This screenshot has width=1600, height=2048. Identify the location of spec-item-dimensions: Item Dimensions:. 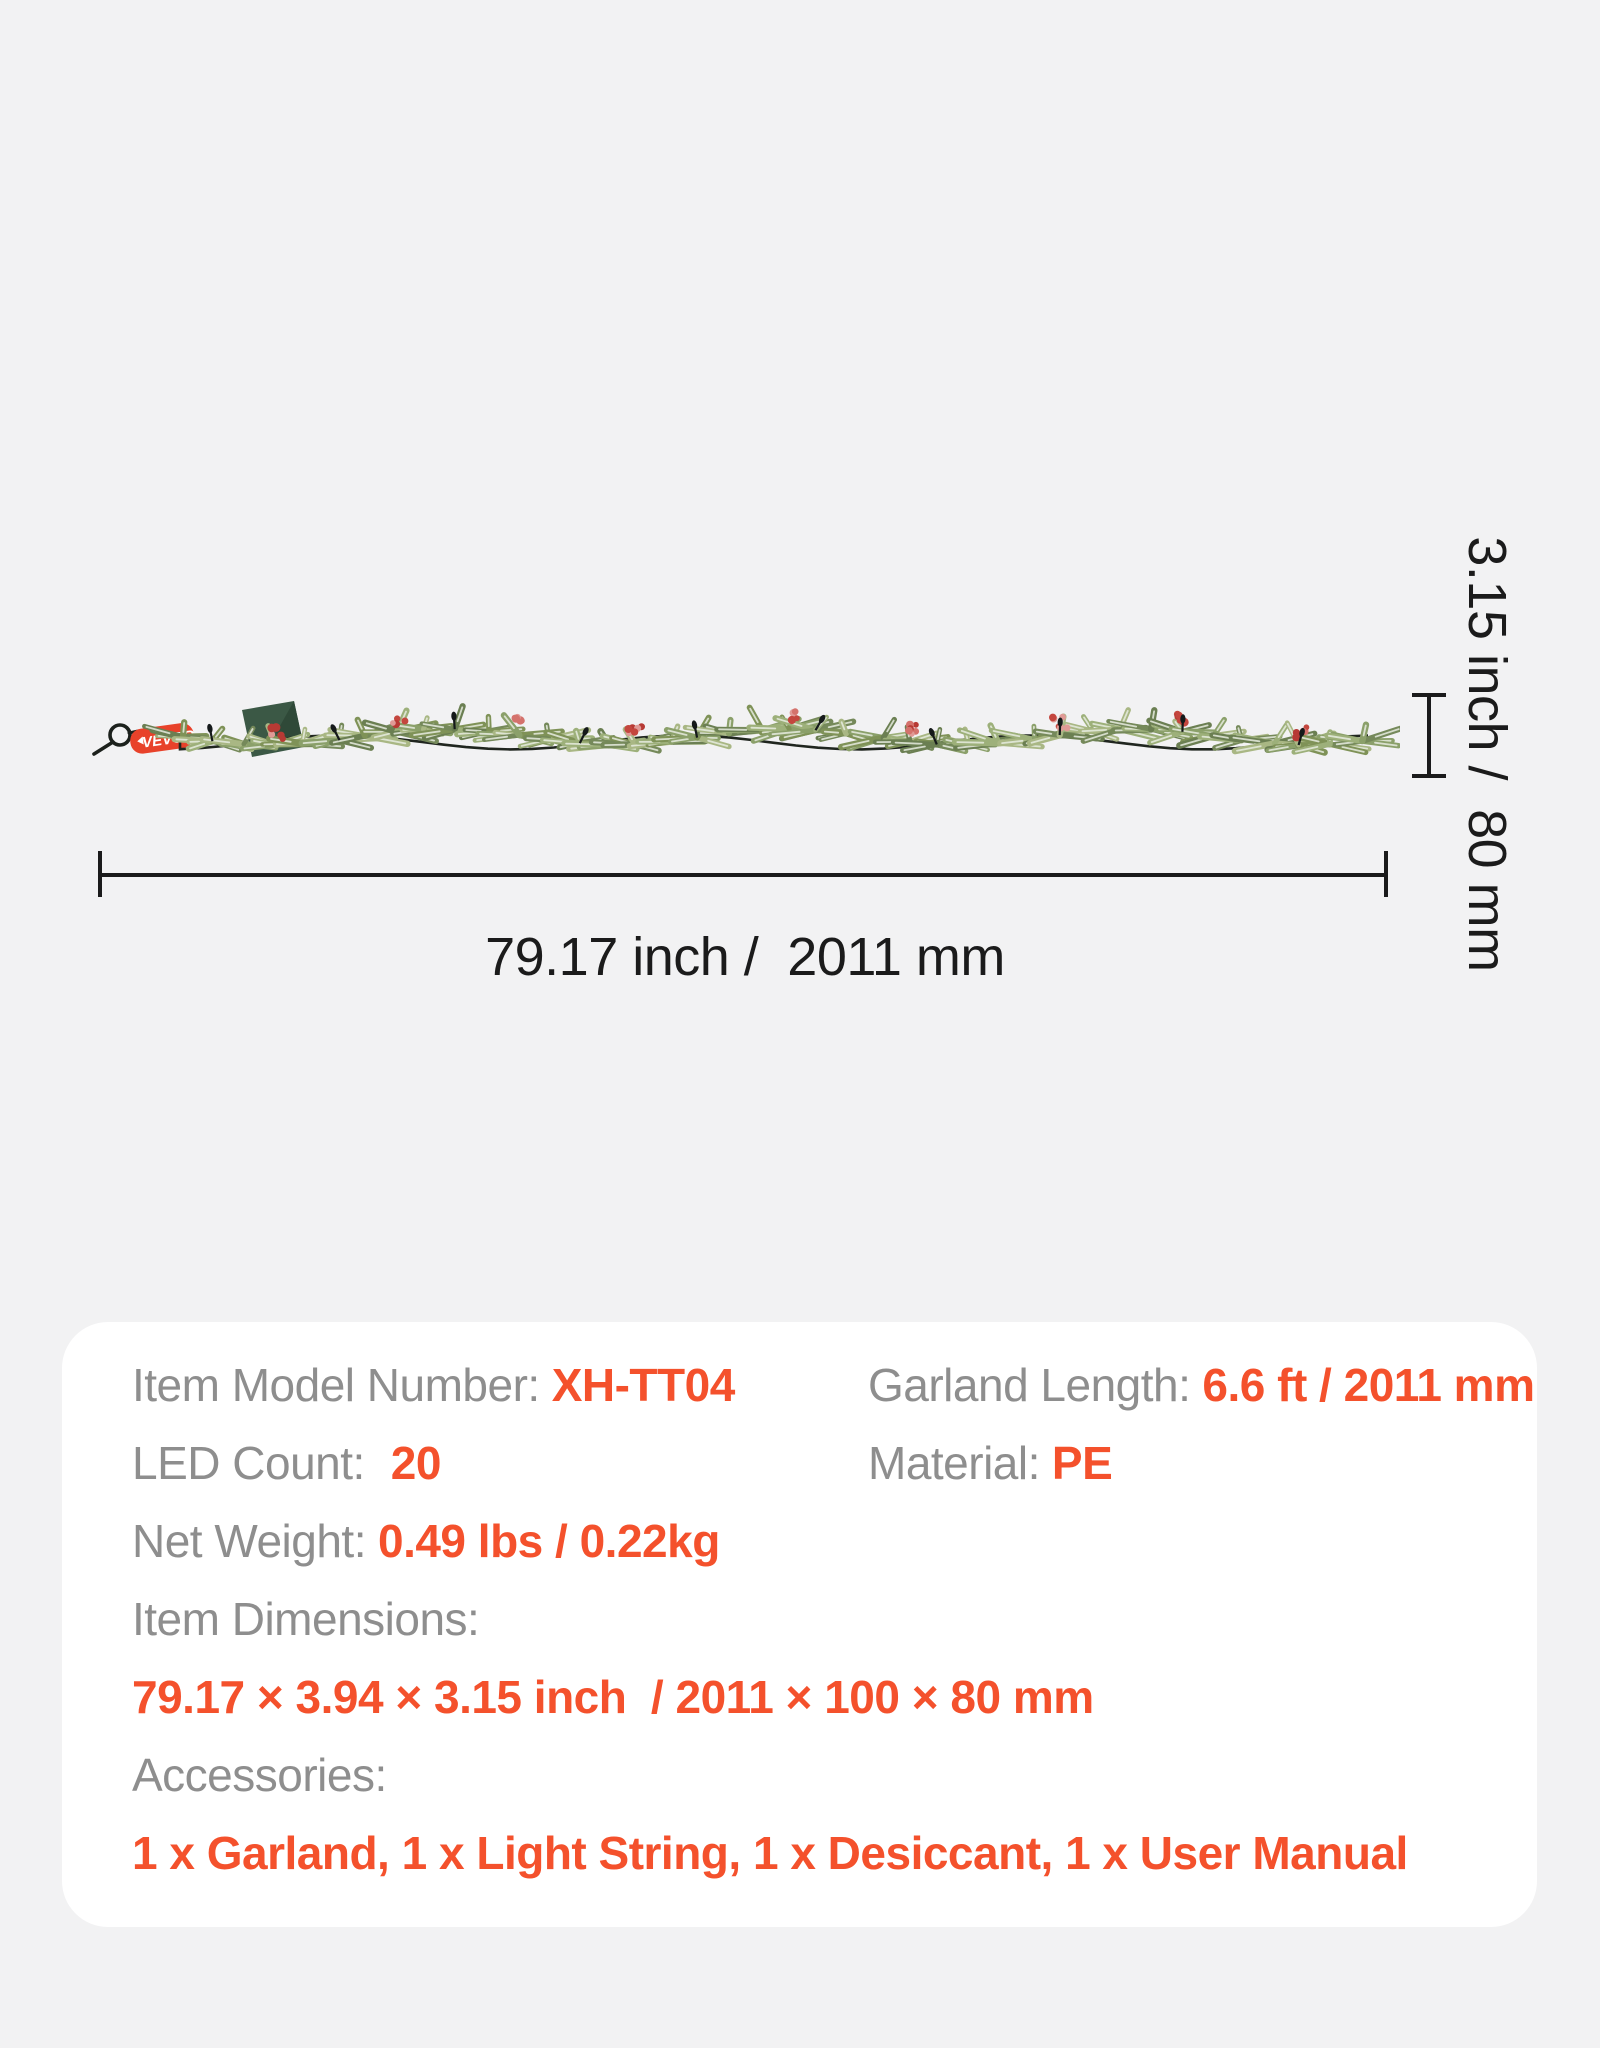
(305, 1619).